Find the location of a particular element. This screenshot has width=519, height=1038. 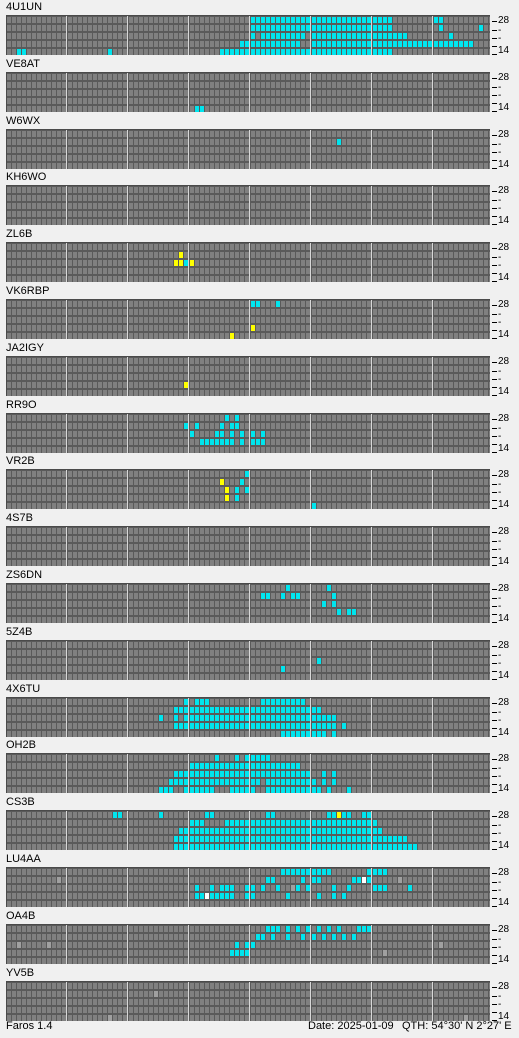

axis-tick is located at coordinates (494, 419).